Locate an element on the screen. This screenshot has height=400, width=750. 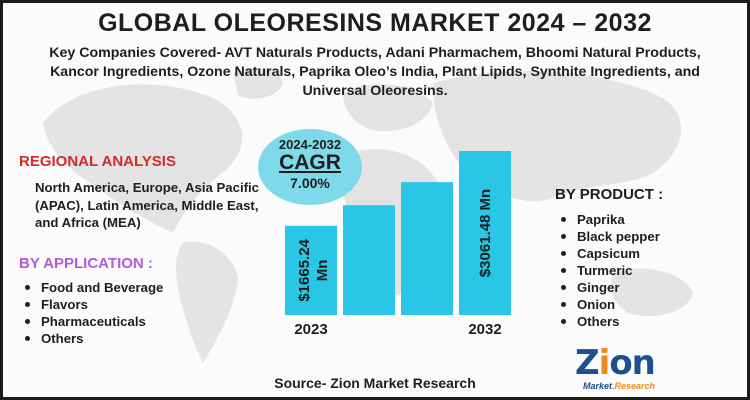
list-item: Onion is located at coordinates (609, 304).